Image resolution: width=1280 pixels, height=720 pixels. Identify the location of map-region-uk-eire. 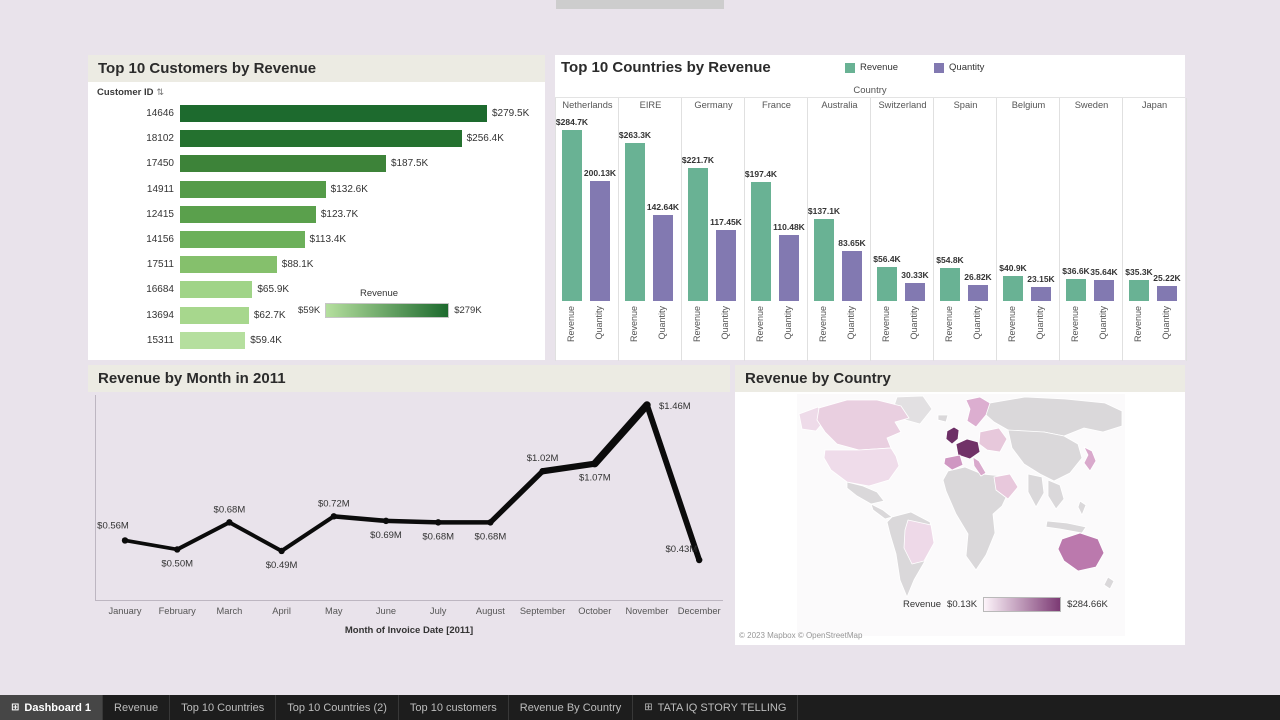
(952, 435).